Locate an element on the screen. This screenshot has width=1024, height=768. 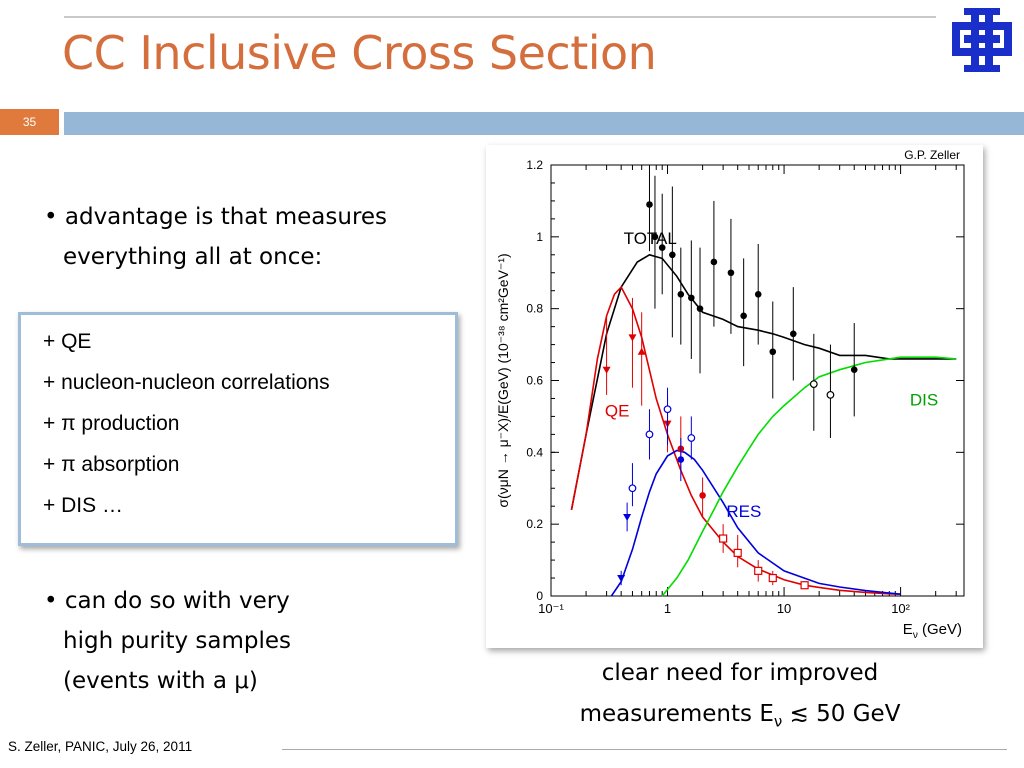
y-tick-label: 0.2 is located at coordinates (534, 524).